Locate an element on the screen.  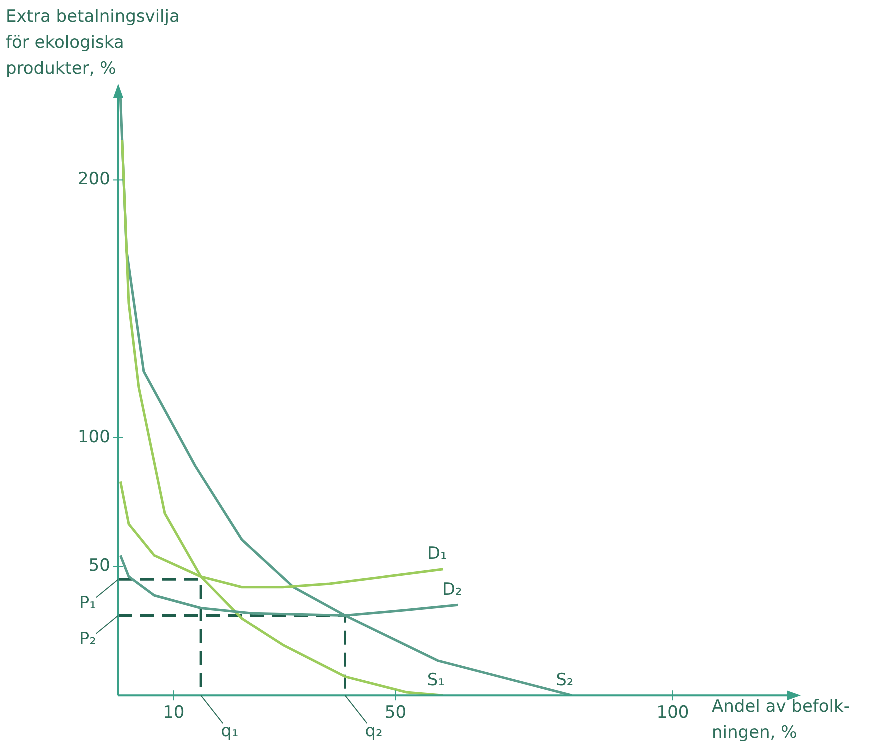
series-label: D₁ is located at coordinates (437, 554).